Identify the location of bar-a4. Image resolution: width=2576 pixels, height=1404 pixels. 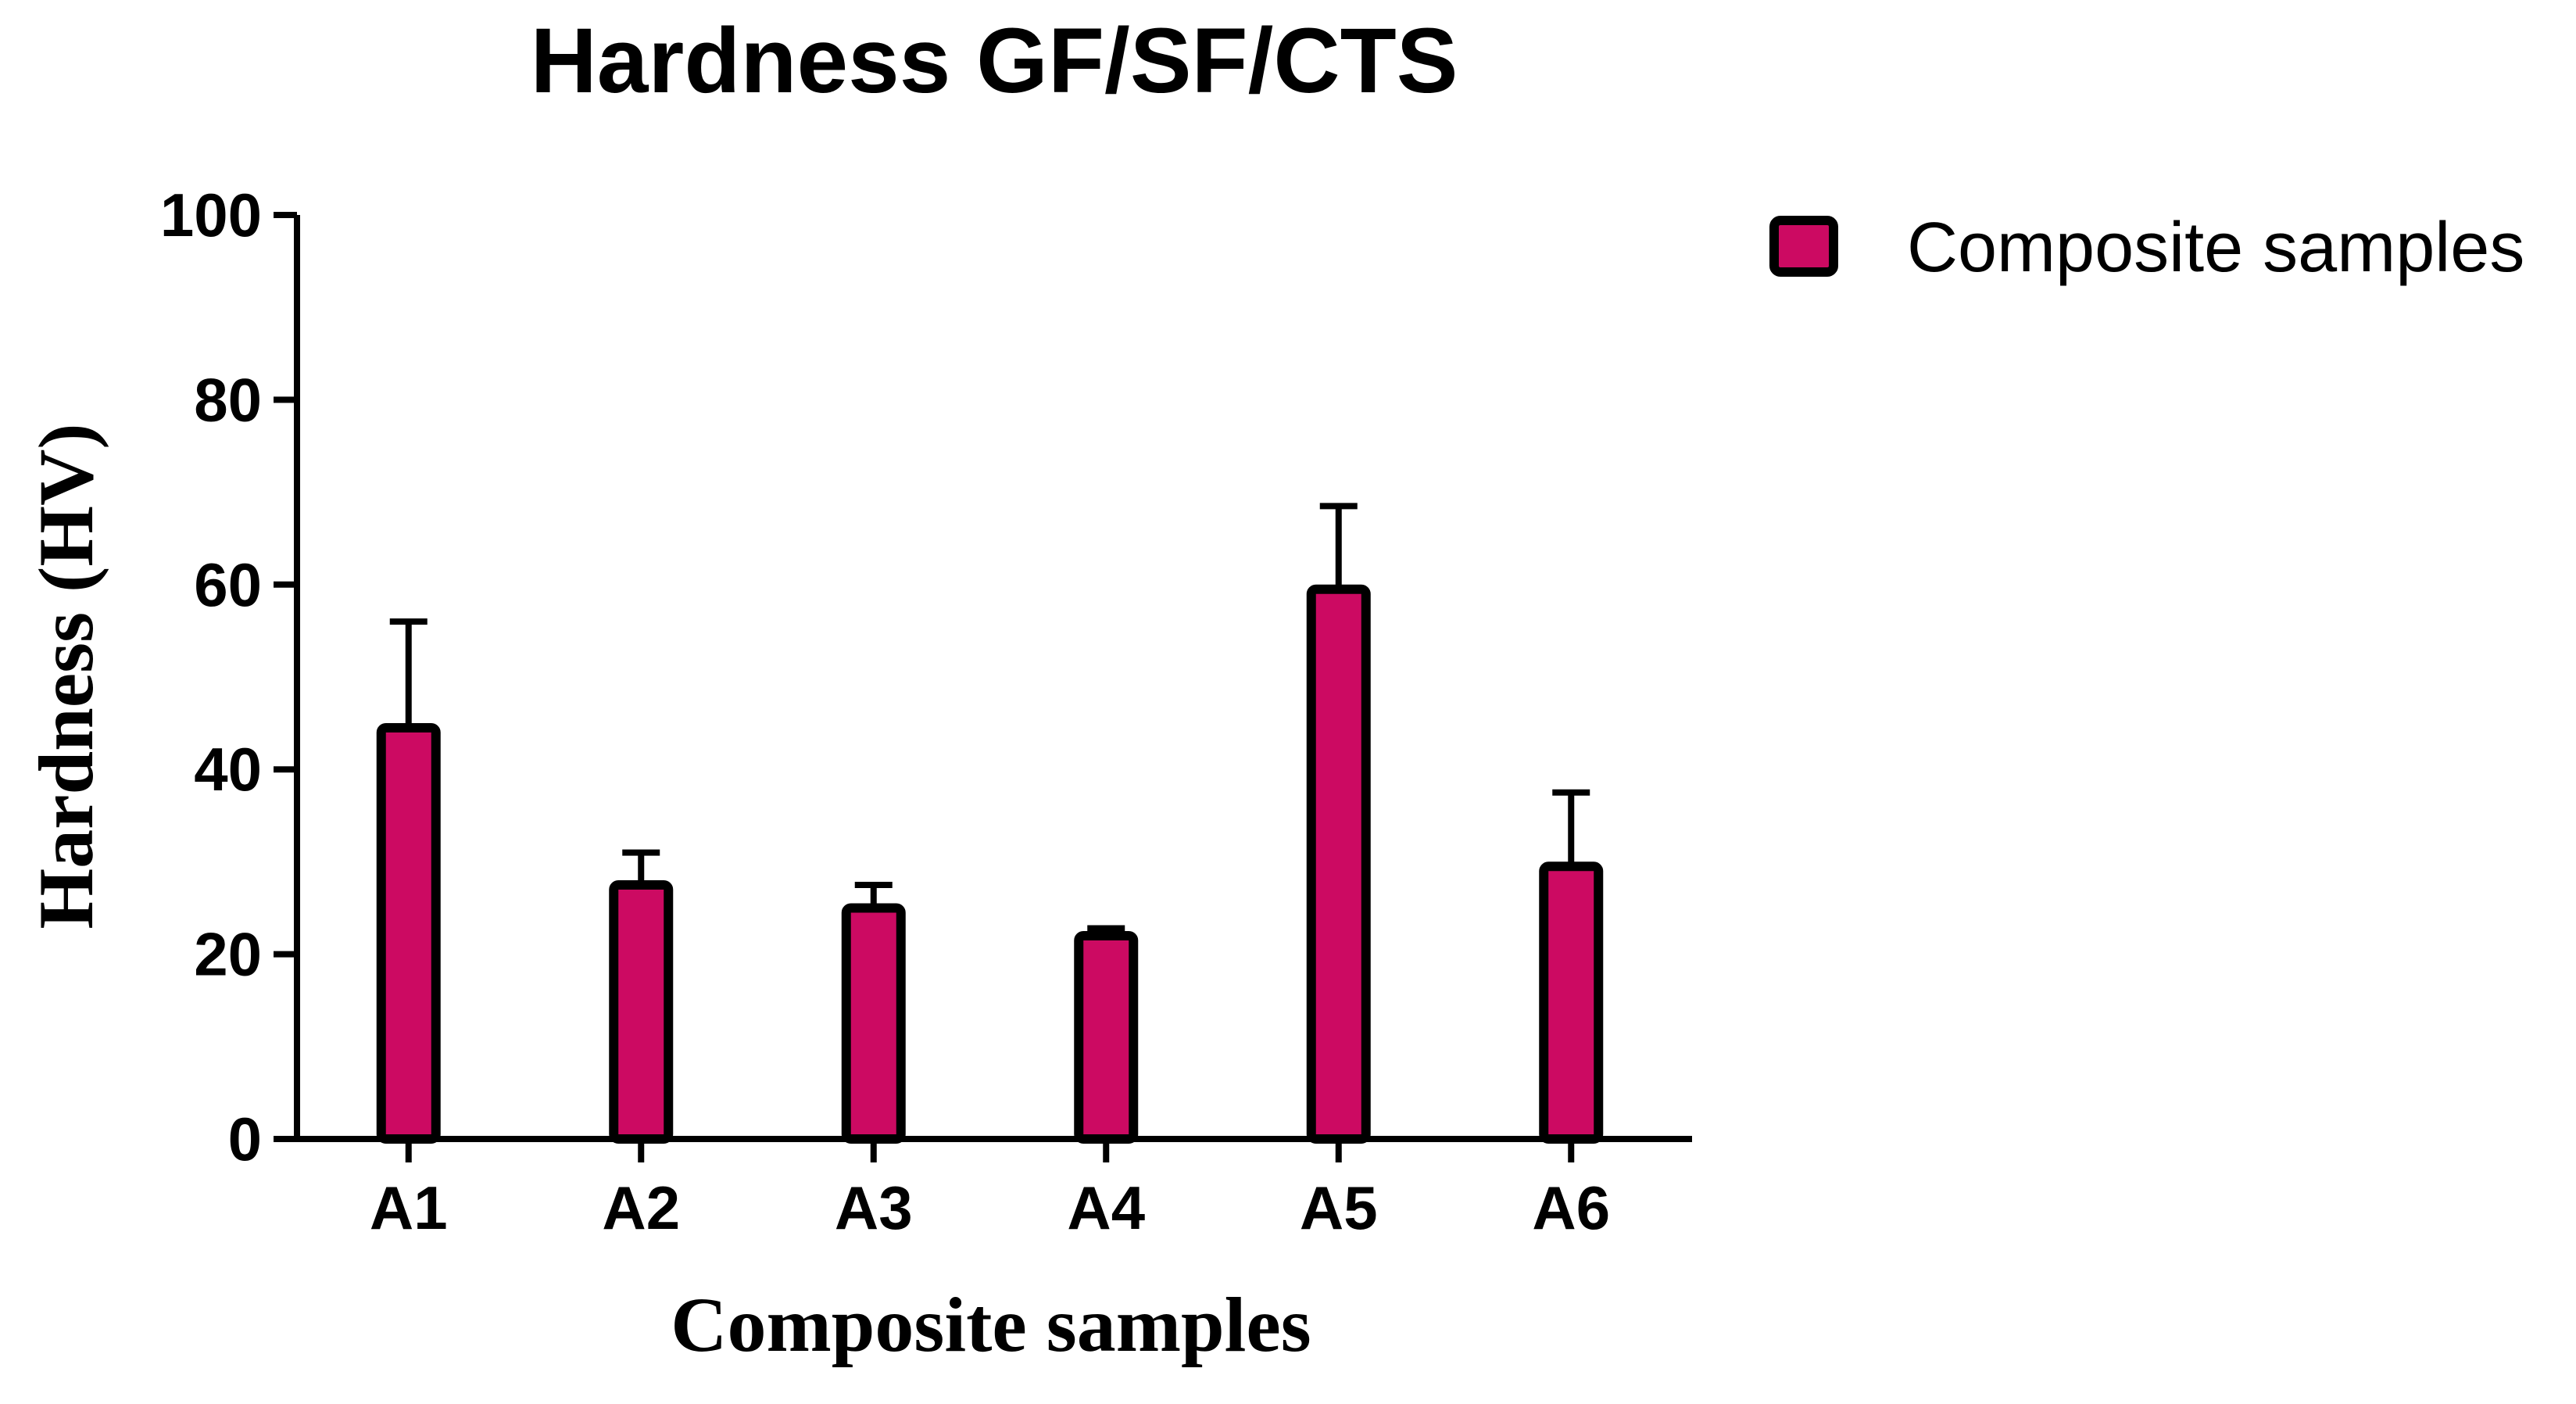
(1106, 1037).